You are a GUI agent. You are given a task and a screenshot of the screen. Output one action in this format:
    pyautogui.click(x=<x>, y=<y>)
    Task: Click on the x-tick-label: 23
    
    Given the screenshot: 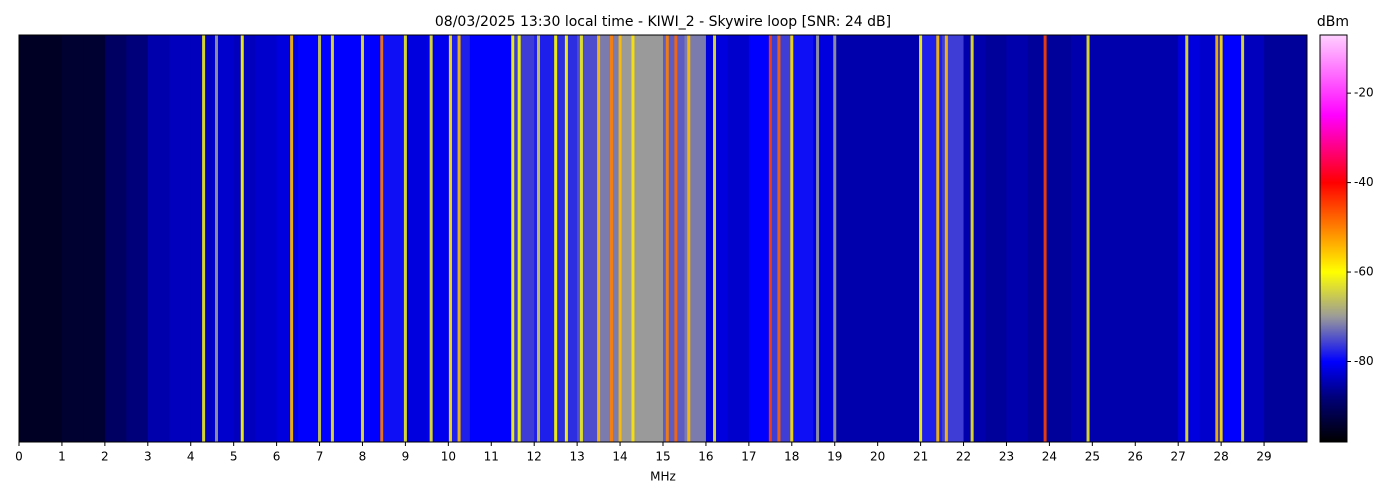 What is the action you would take?
    pyautogui.click(x=1006, y=457)
    